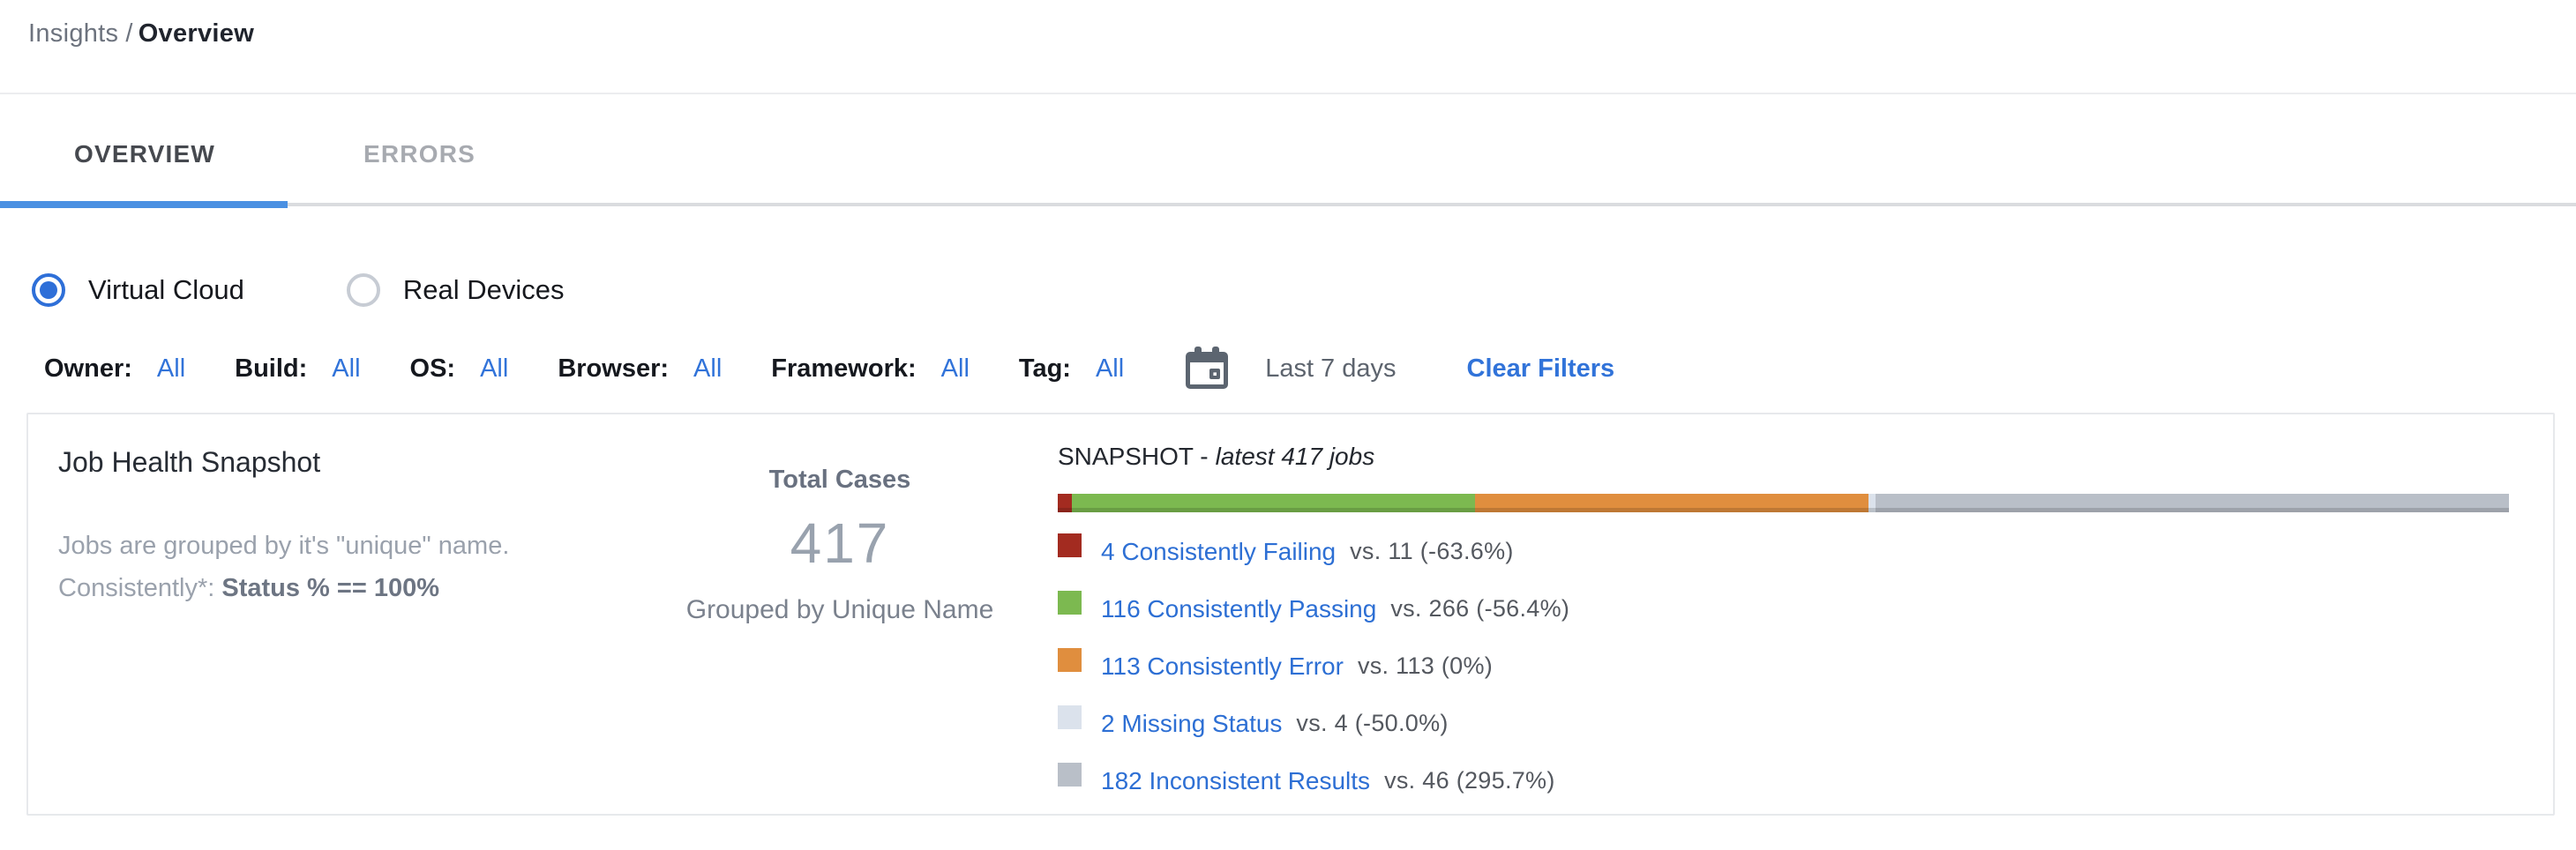 This screenshot has width=2576, height=850. What do you see at coordinates (1045, 368) in the screenshot?
I see `filter-label-tag: Tag:` at bounding box center [1045, 368].